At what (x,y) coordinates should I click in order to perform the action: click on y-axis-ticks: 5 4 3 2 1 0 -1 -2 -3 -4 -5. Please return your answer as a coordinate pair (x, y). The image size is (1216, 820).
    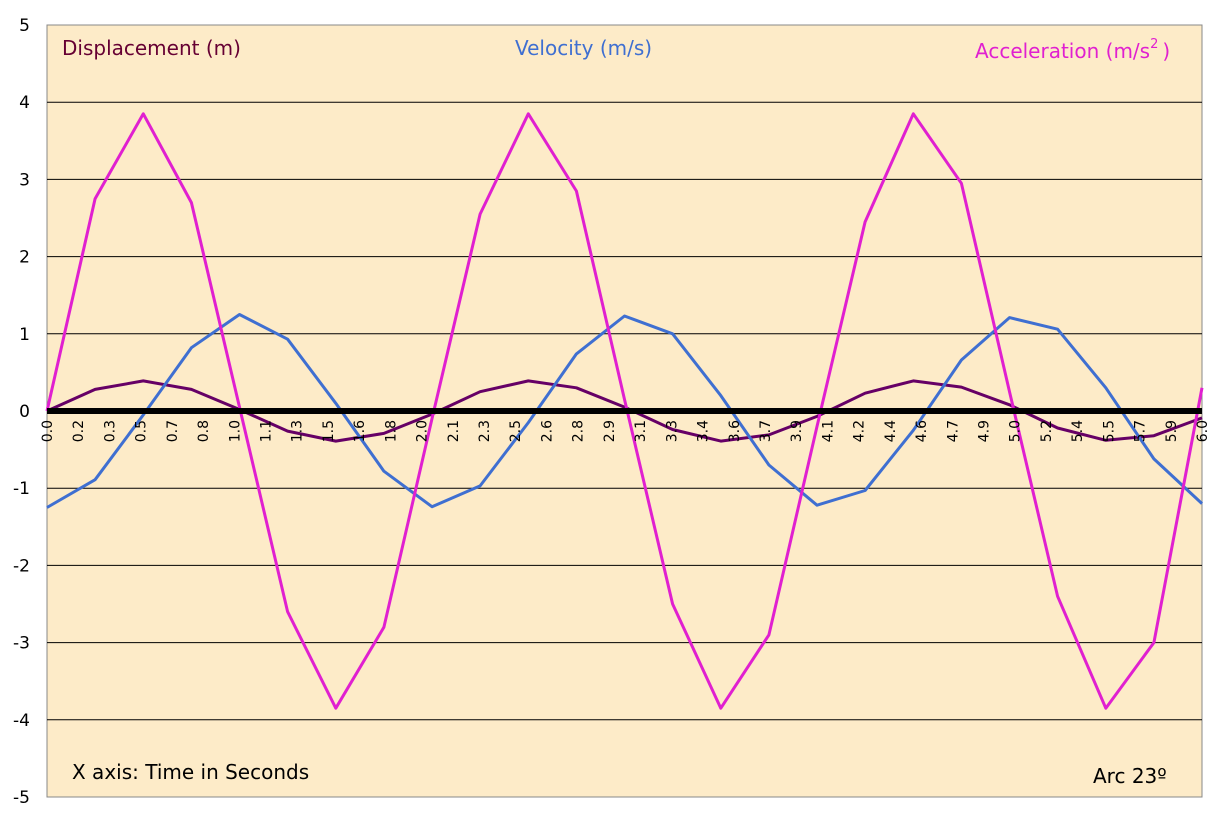
    Looking at the image, I should click on (21, 412).